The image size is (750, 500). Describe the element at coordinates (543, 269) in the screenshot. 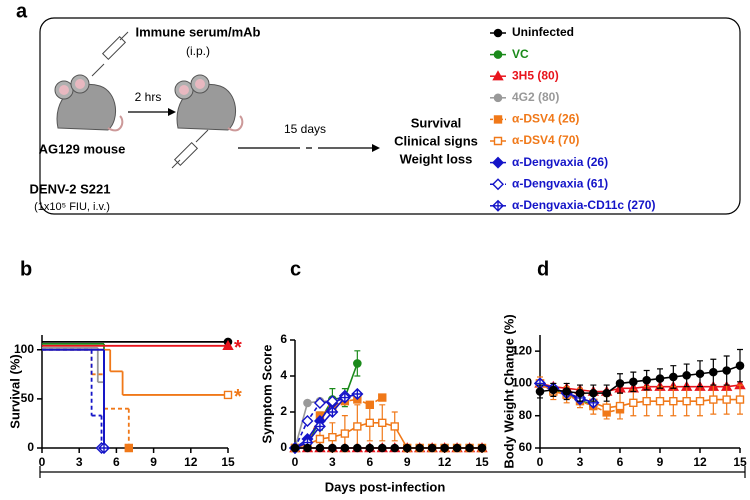

I see `panel-letter: d` at that location.